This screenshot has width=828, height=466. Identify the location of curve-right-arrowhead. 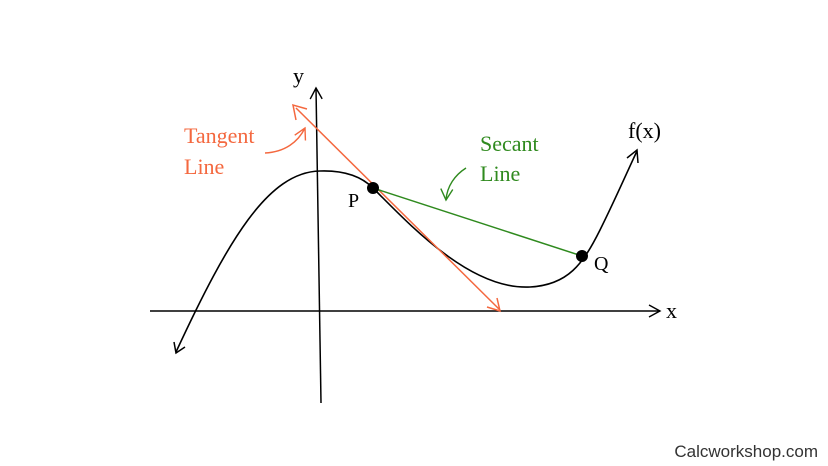
(632, 156).